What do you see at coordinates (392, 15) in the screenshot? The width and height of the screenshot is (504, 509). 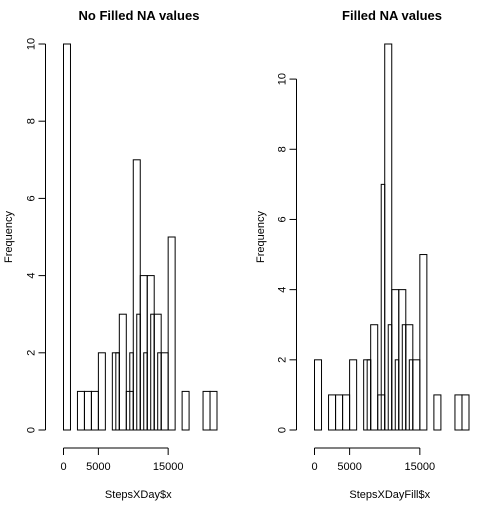 I see `chart-title: Filled NA values` at bounding box center [392, 15].